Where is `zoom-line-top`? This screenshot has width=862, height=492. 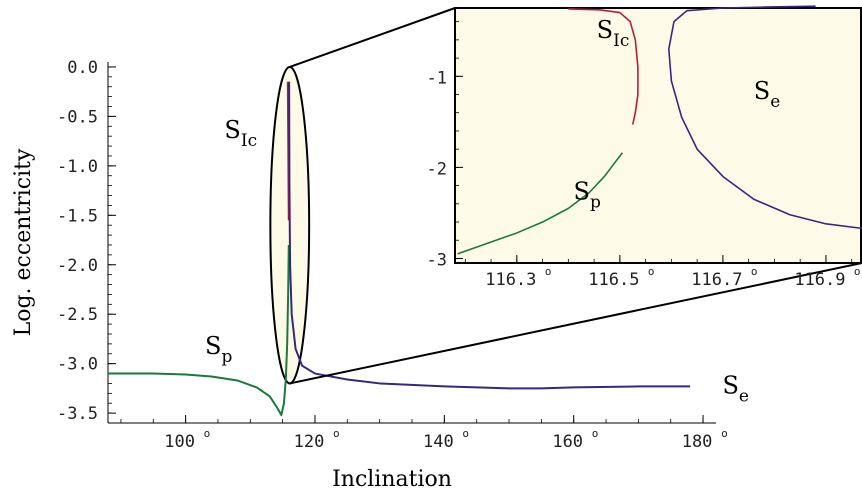
zoom-line-top is located at coordinates (372, 37).